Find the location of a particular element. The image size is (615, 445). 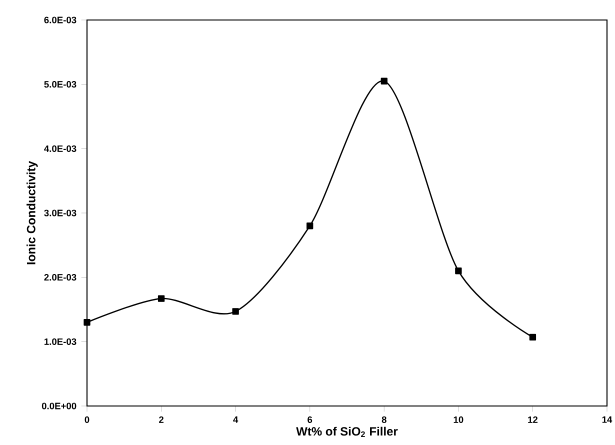

y-tick-label: 0.0E+00 is located at coordinates (59, 406).